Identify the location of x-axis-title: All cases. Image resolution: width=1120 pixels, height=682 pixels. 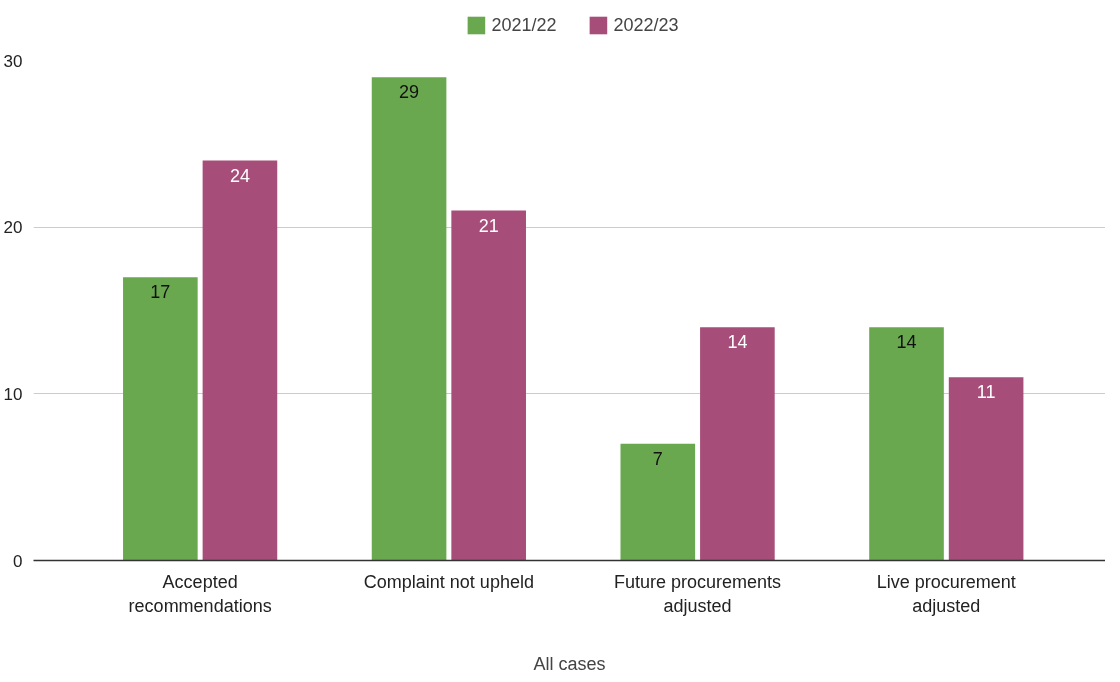
(569, 663).